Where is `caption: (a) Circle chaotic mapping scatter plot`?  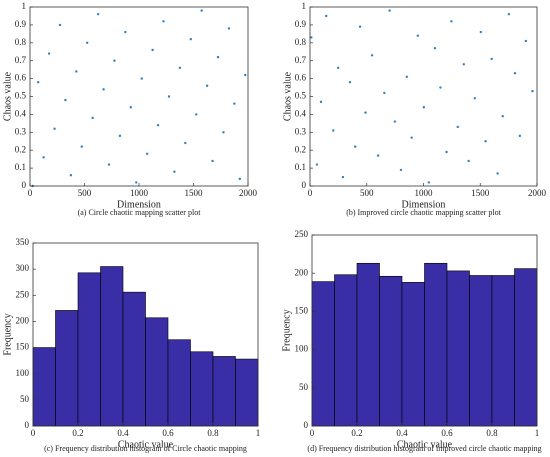 caption: (a) Circle chaotic mapping scatter plot is located at coordinates (140, 212).